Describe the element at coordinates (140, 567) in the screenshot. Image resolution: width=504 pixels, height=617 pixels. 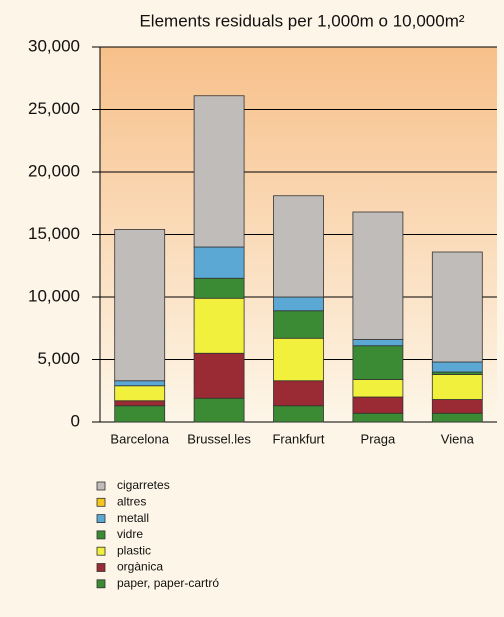
I see `legend-label: orgànica` at that location.